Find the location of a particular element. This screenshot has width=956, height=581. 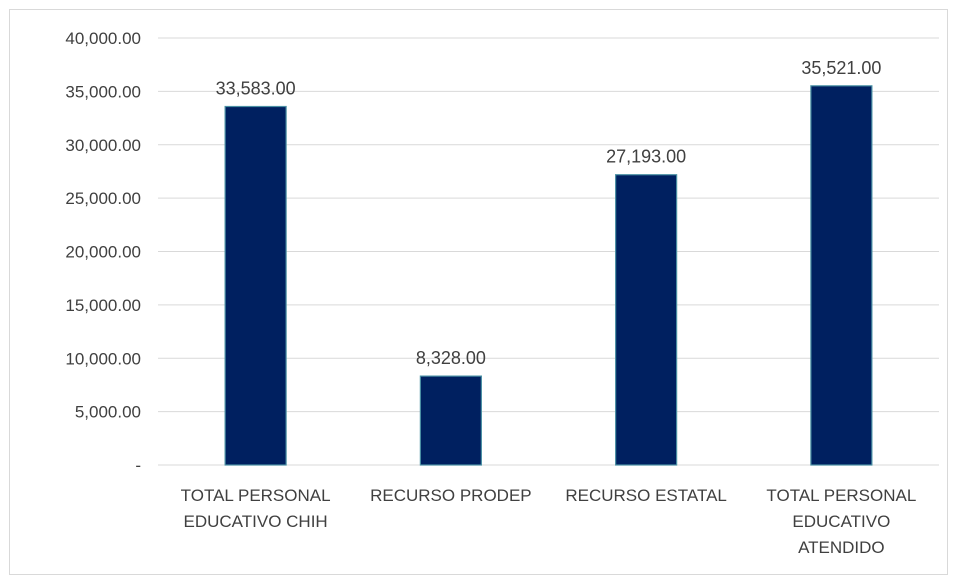

data-label: 27,193.00 is located at coordinates (646, 157).